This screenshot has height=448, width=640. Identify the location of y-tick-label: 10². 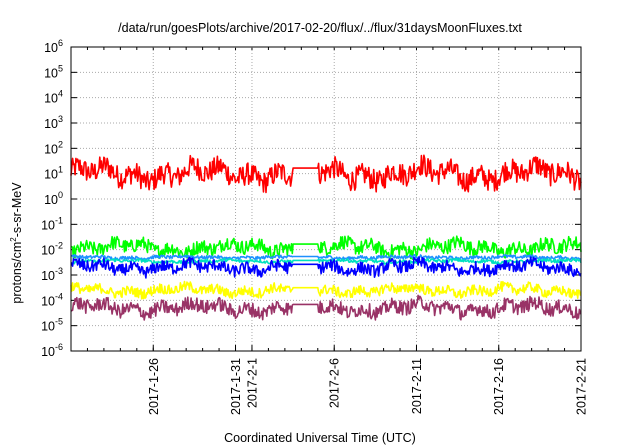
(53, 147).